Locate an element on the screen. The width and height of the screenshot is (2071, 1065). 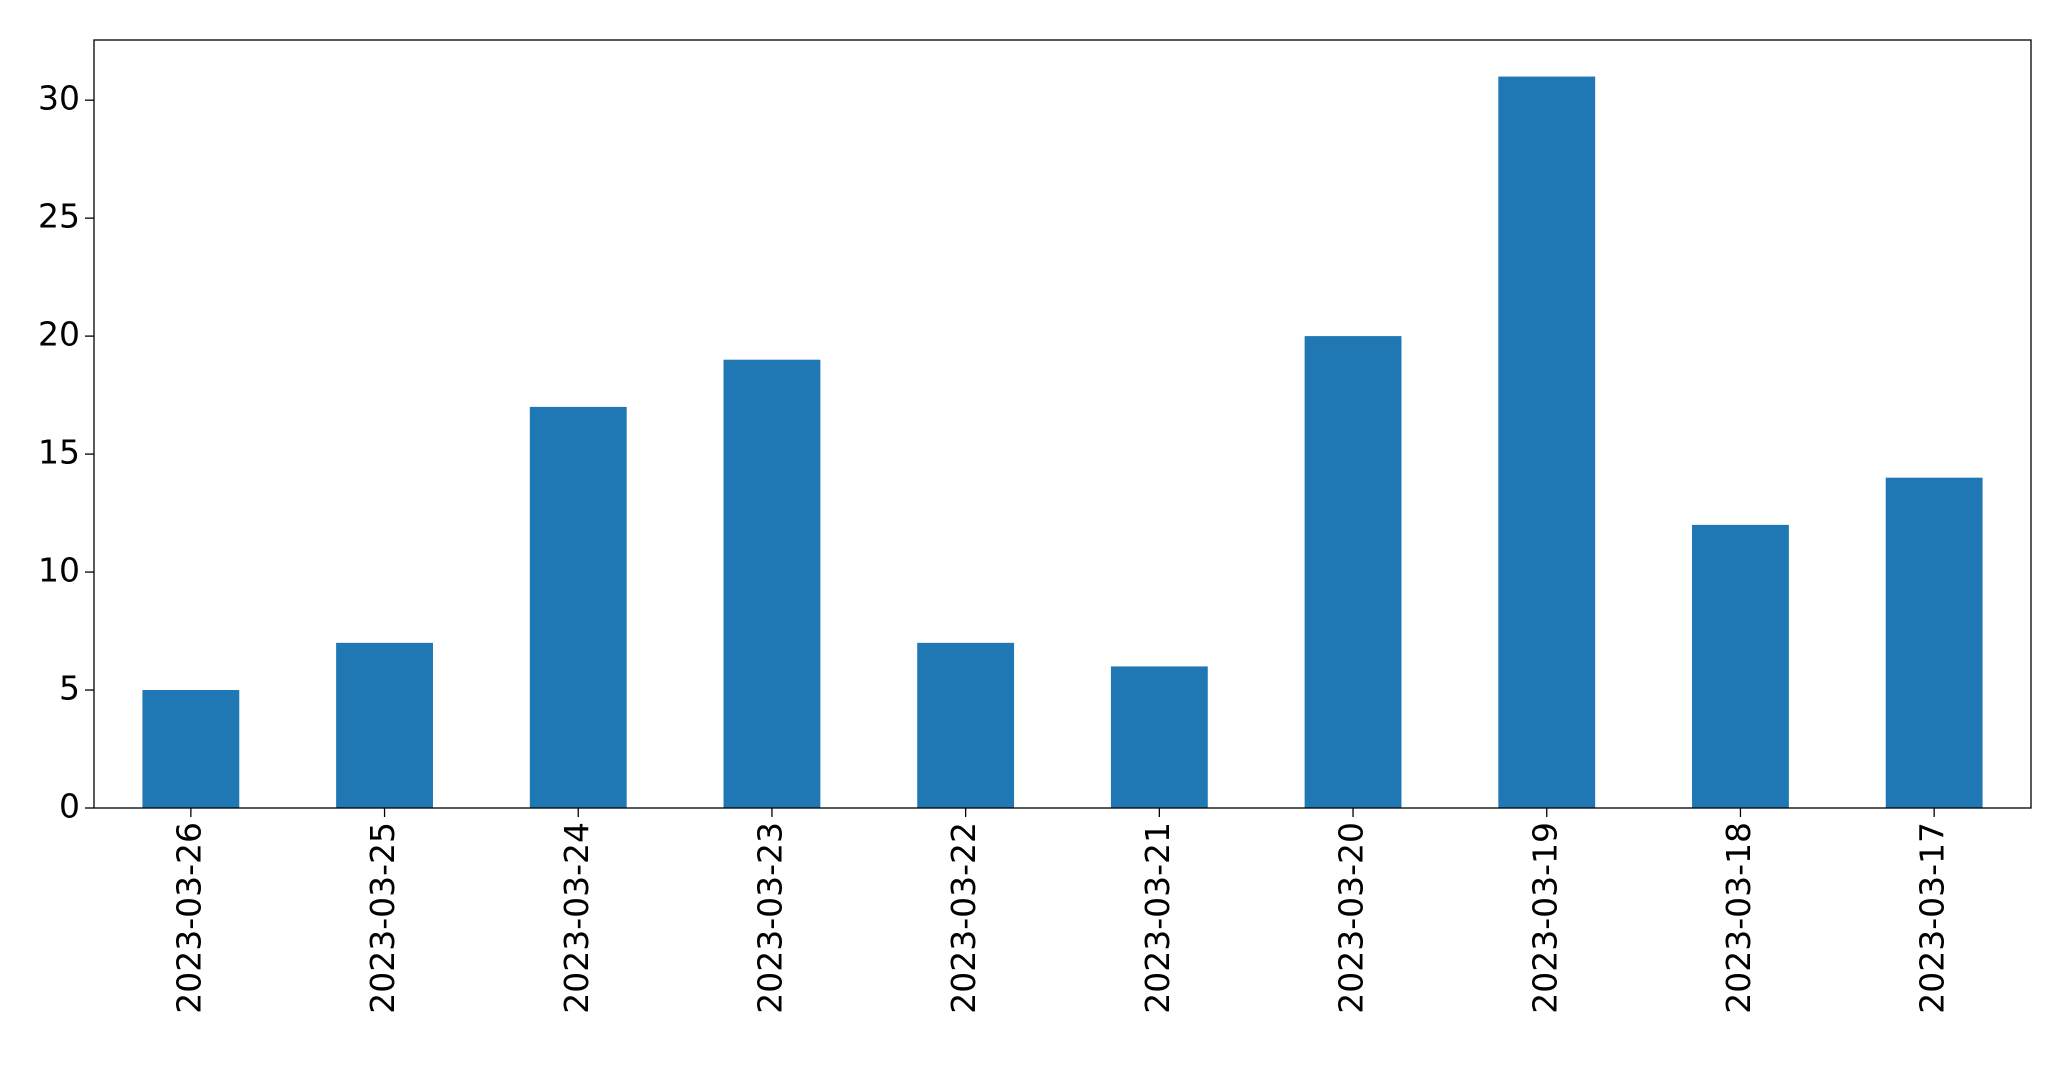
x-tick-label: 2023-03-25 is located at coordinates (382, 918).